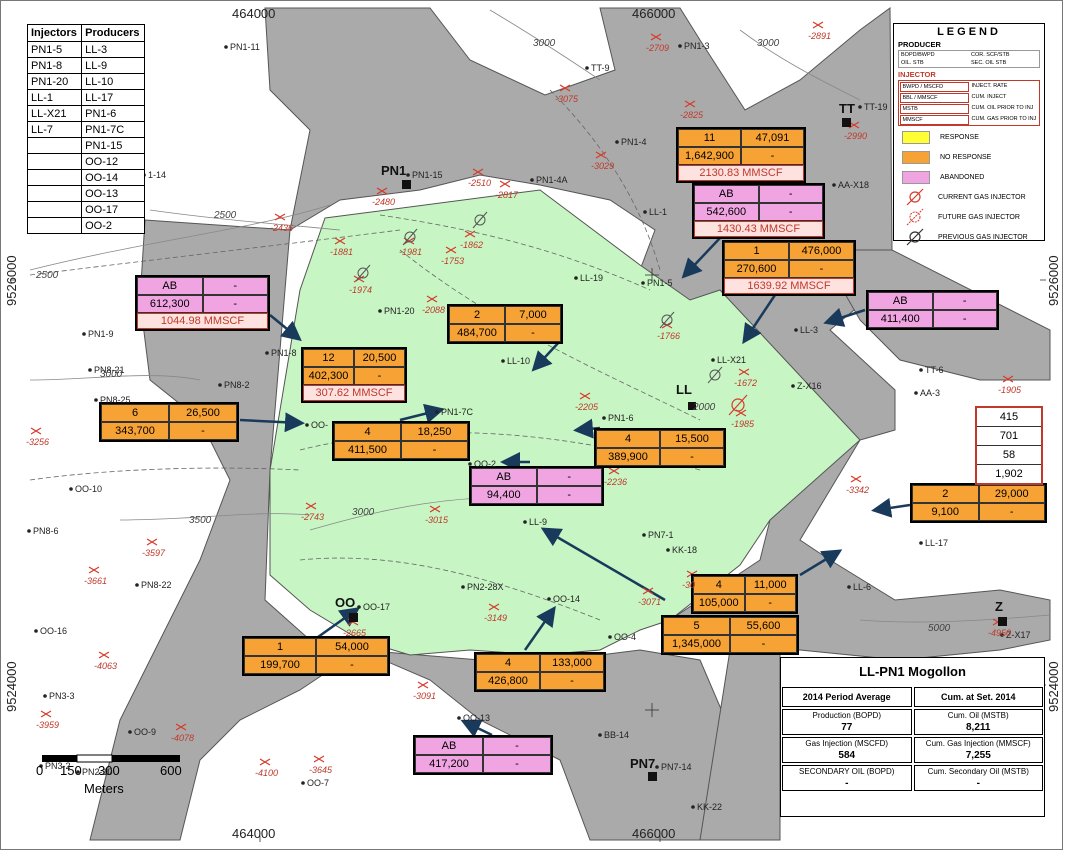 The image size is (1065, 852). Describe the element at coordinates (744, 603) in the screenshot. I see `box-row: 105,000-` at that location.